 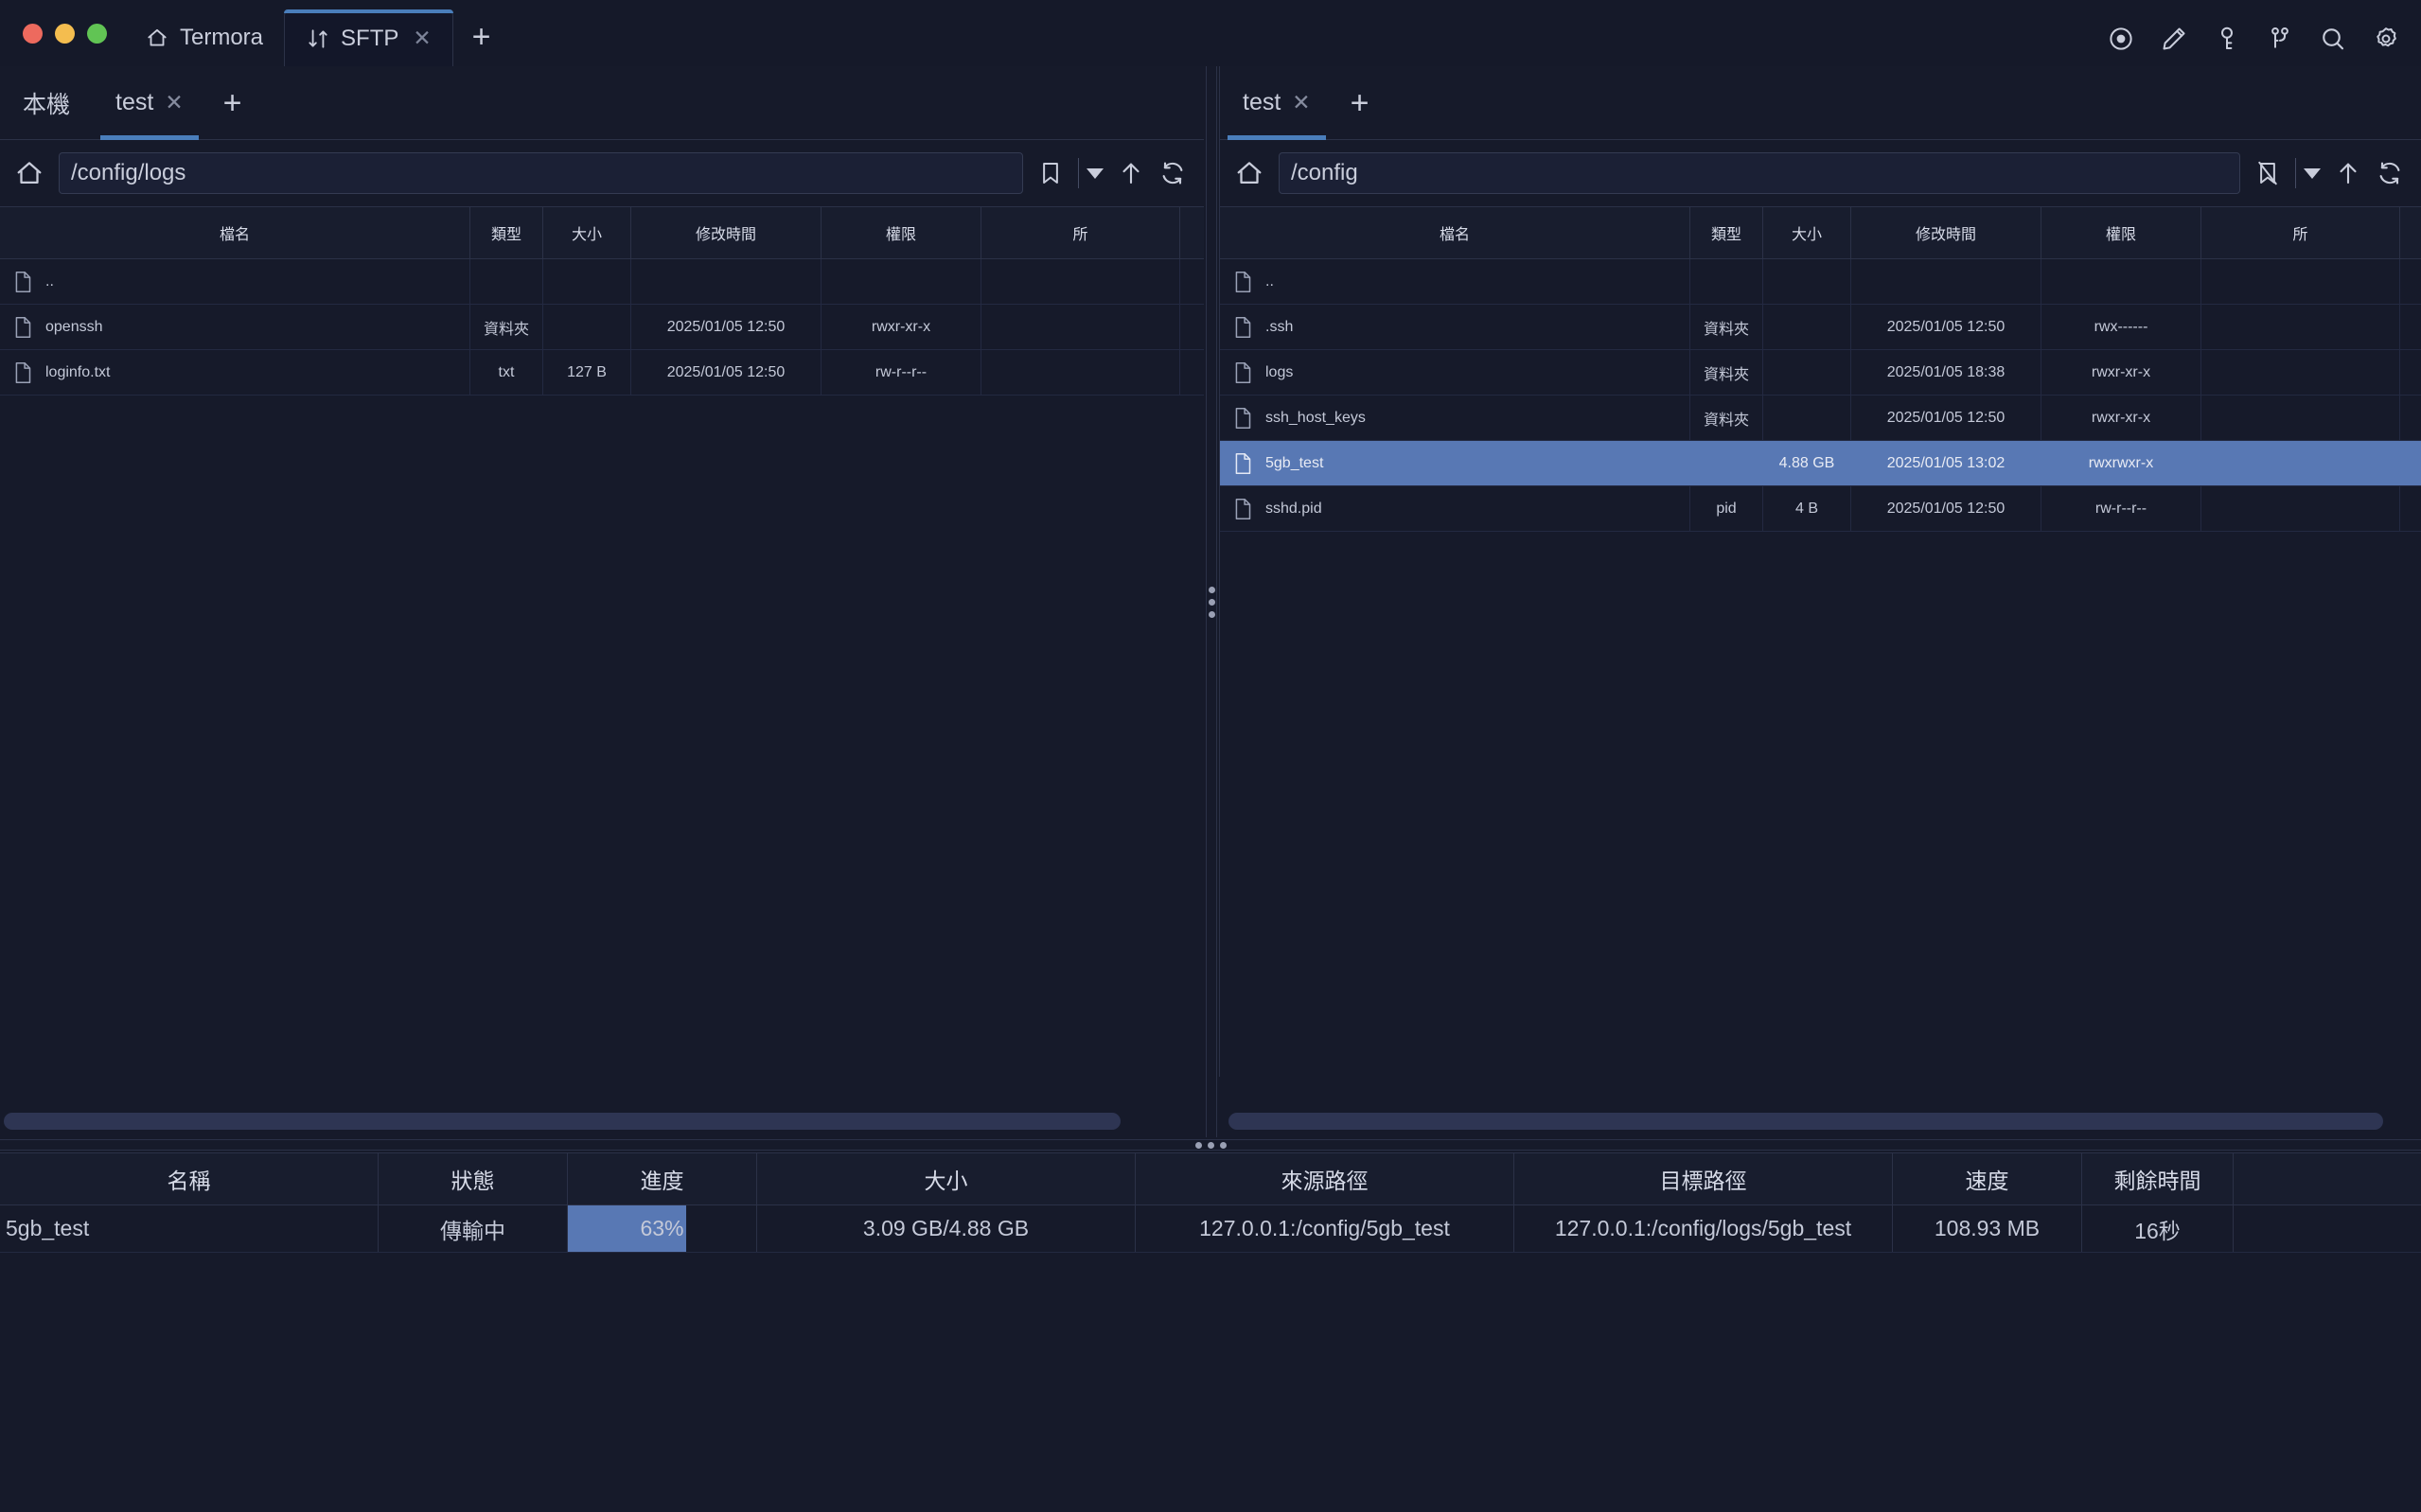 What do you see at coordinates (232, 103) in the screenshot?
I see `left-new-tab-button: +` at bounding box center [232, 103].